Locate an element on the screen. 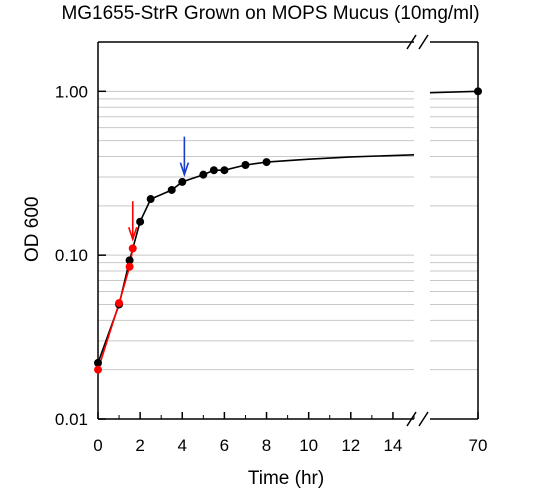 The height and width of the screenshot is (500, 541). x-tick-label: 12 is located at coordinates (350, 445).